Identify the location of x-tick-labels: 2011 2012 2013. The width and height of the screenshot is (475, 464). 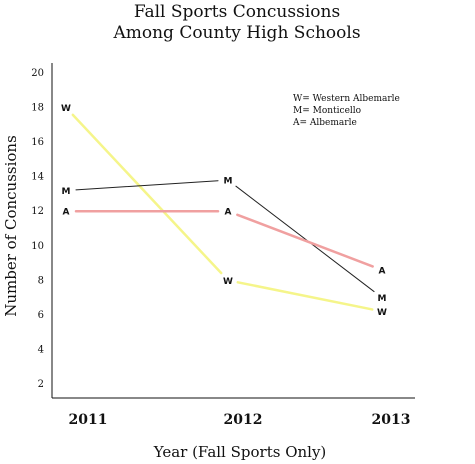
(240, 420).